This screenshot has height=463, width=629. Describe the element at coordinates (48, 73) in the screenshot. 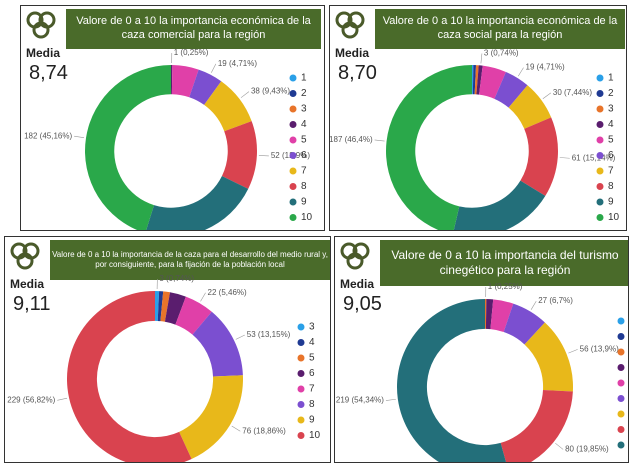

I see `media-value: 8,74` at that location.